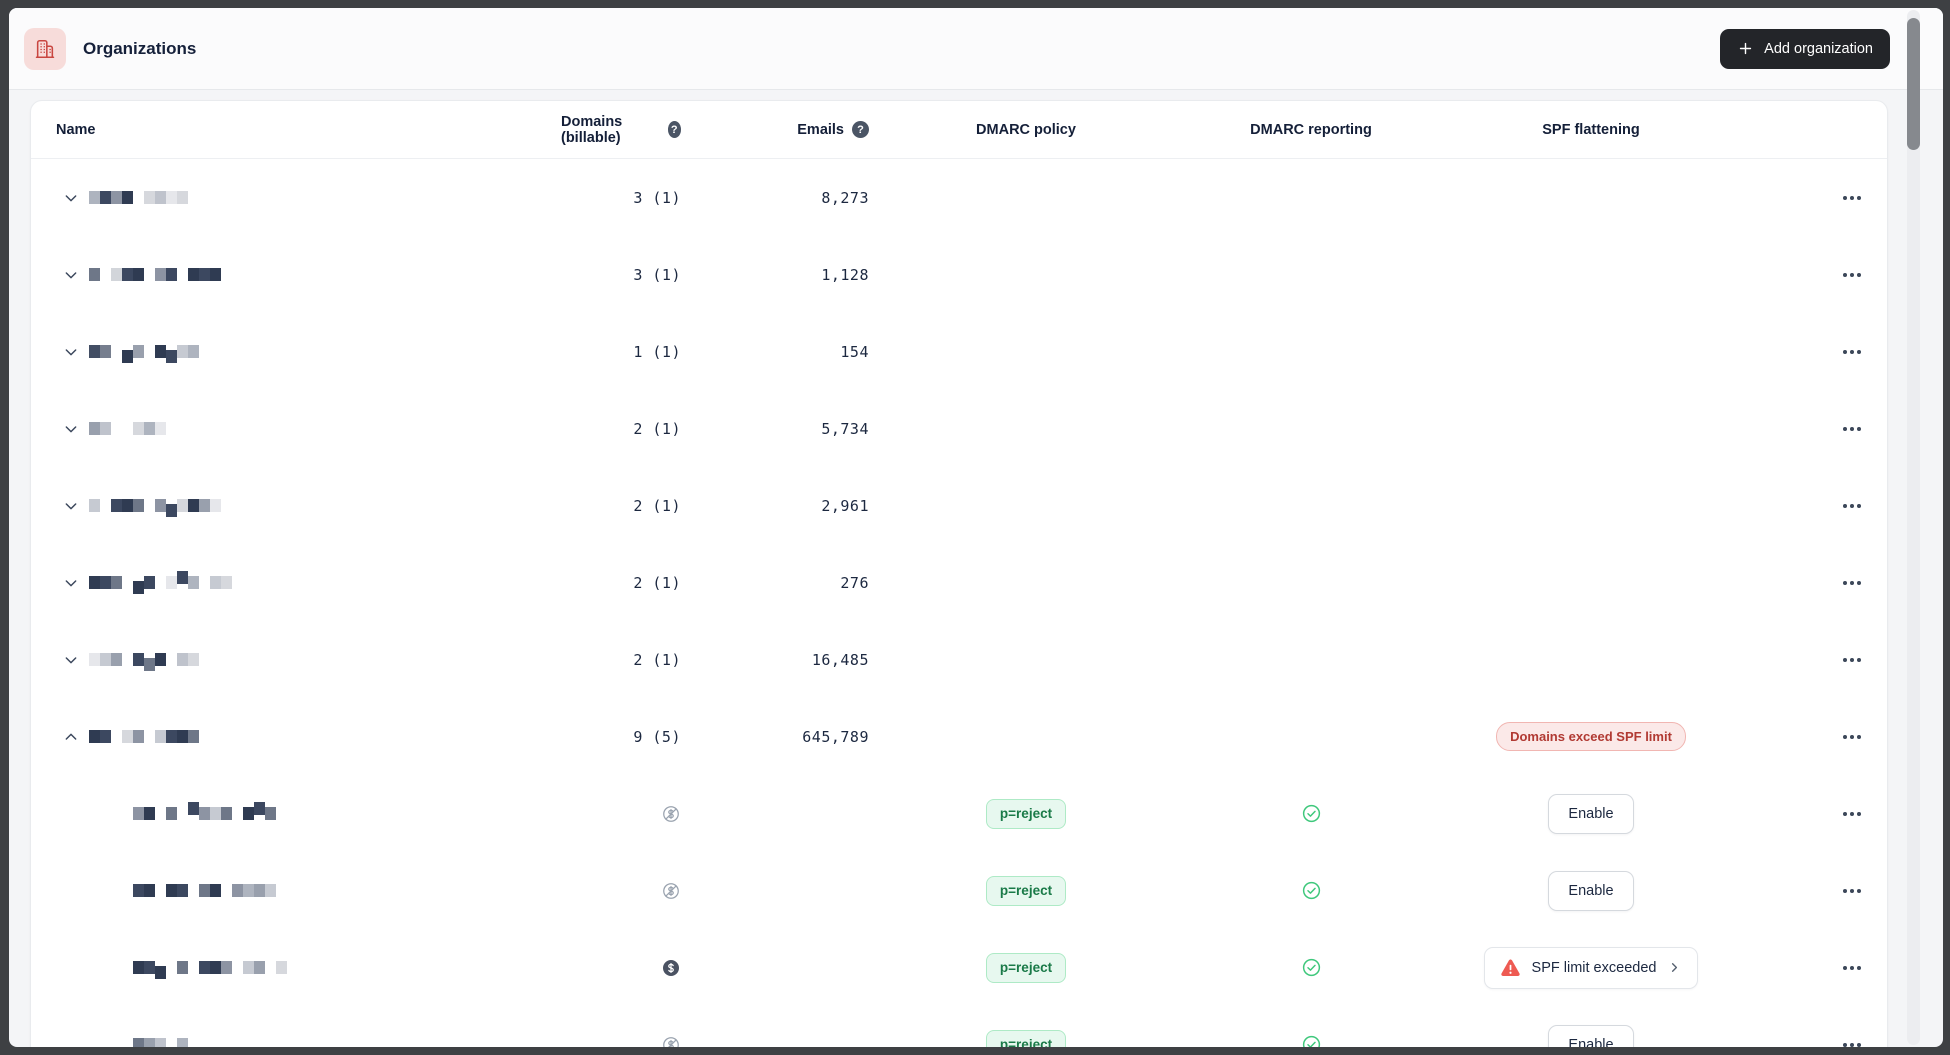  Describe the element at coordinates (845, 274) in the screenshot. I see `emails-count: 1,128` at that location.